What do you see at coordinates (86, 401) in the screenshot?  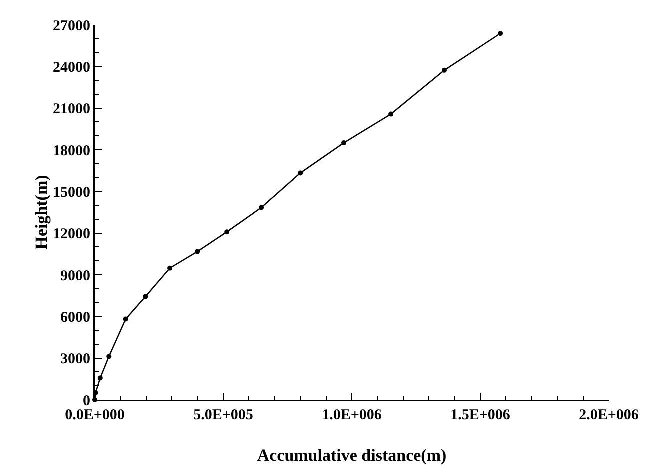 I see `y-tick-label: 0` at bounding box center [86, 401].